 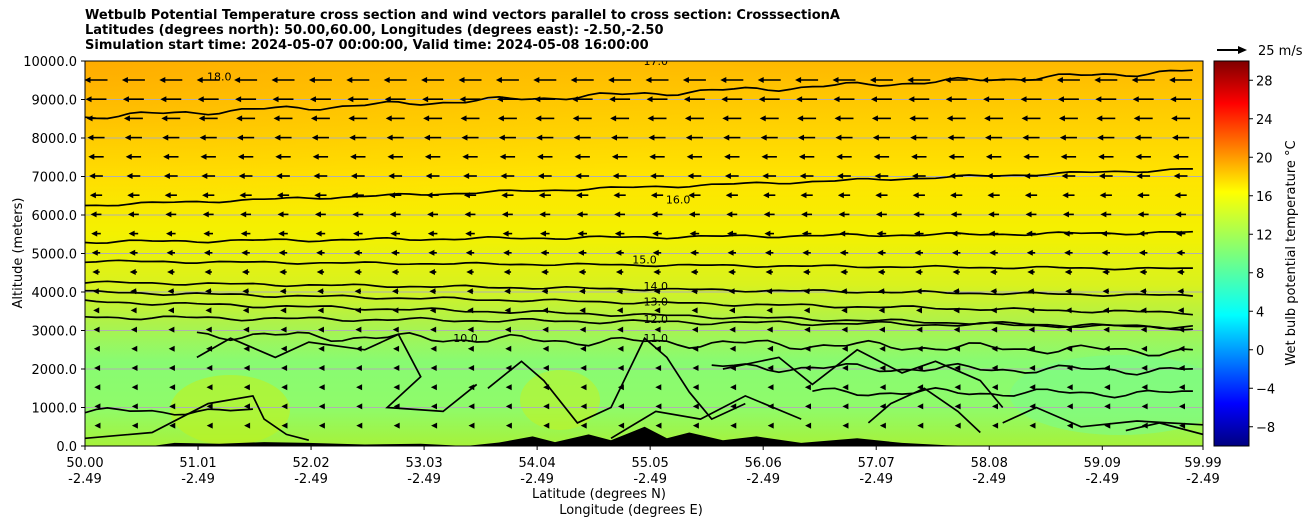 What do you see at coordinates (989, 479) in the screenshot?
I see `x-tick-label-lon: -2.49` at bounding box center [989, 479].